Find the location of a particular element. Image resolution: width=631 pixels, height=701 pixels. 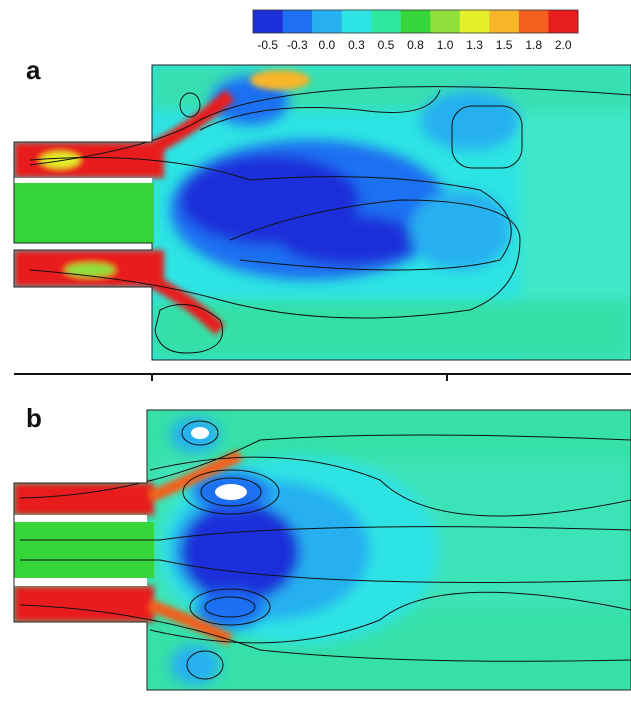

colorbar-frame is located at coordinates (415, 21).